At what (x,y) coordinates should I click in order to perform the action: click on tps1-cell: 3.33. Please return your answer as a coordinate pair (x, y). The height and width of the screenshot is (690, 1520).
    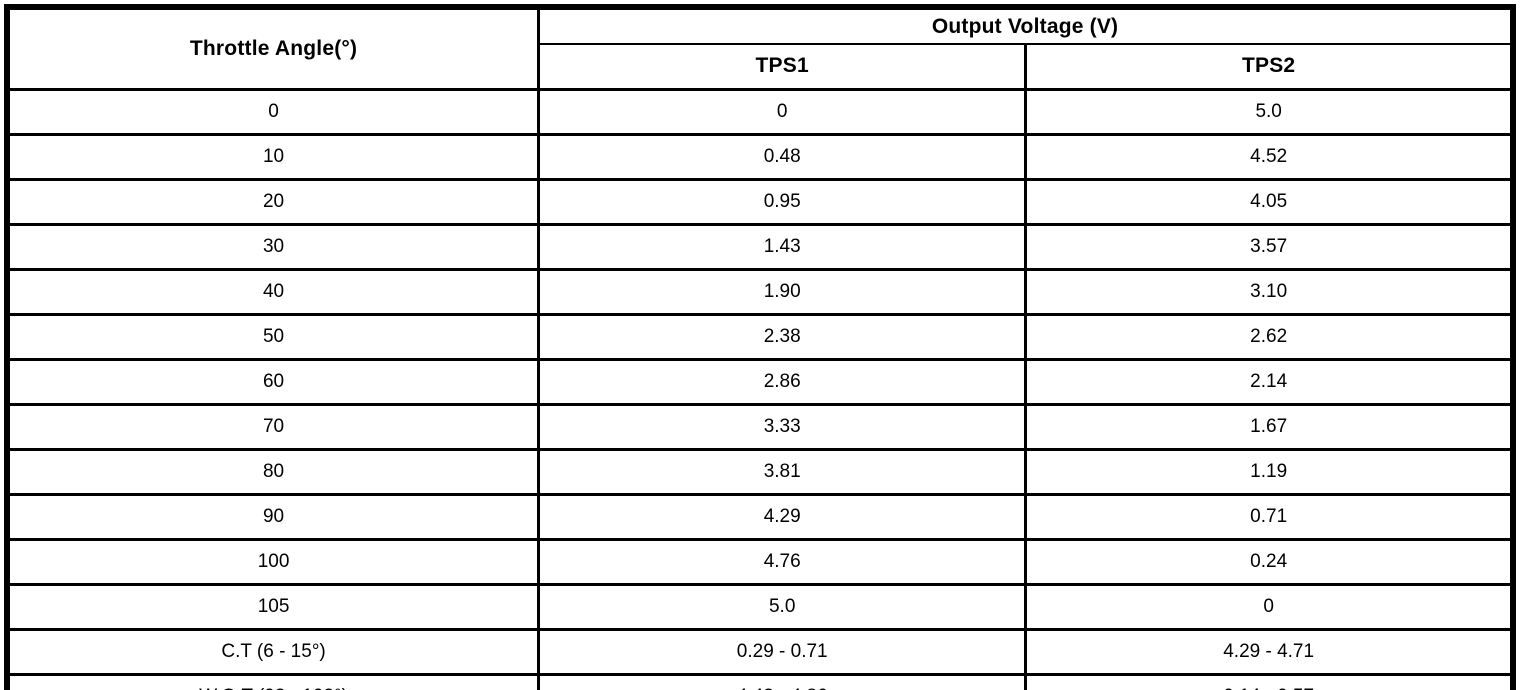
    Looking at the image, I should click on (782, 426).